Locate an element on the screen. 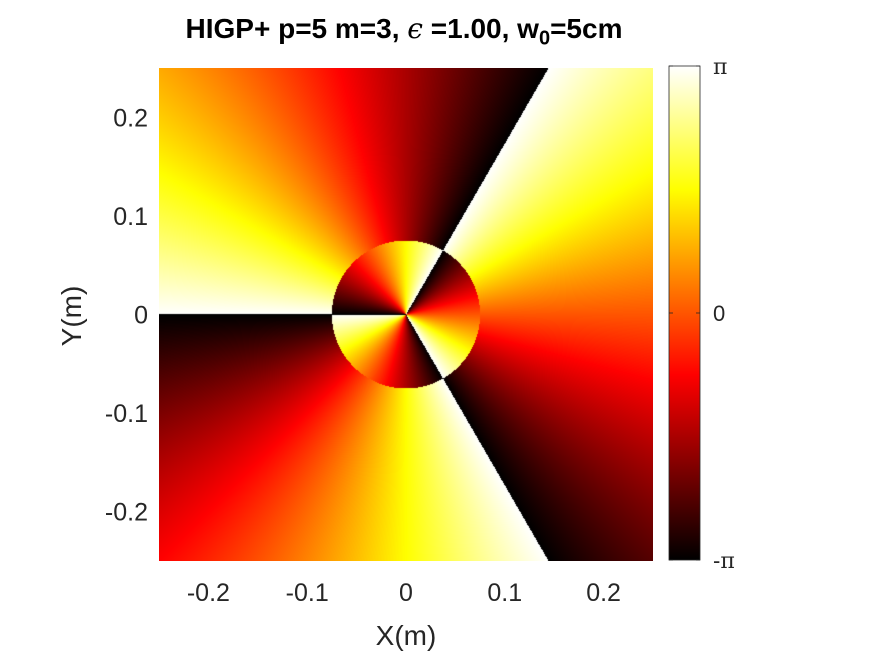 This screenshot has height=656, width=875. y-tick-label: 0.1 is located at coordinates (130, 217).